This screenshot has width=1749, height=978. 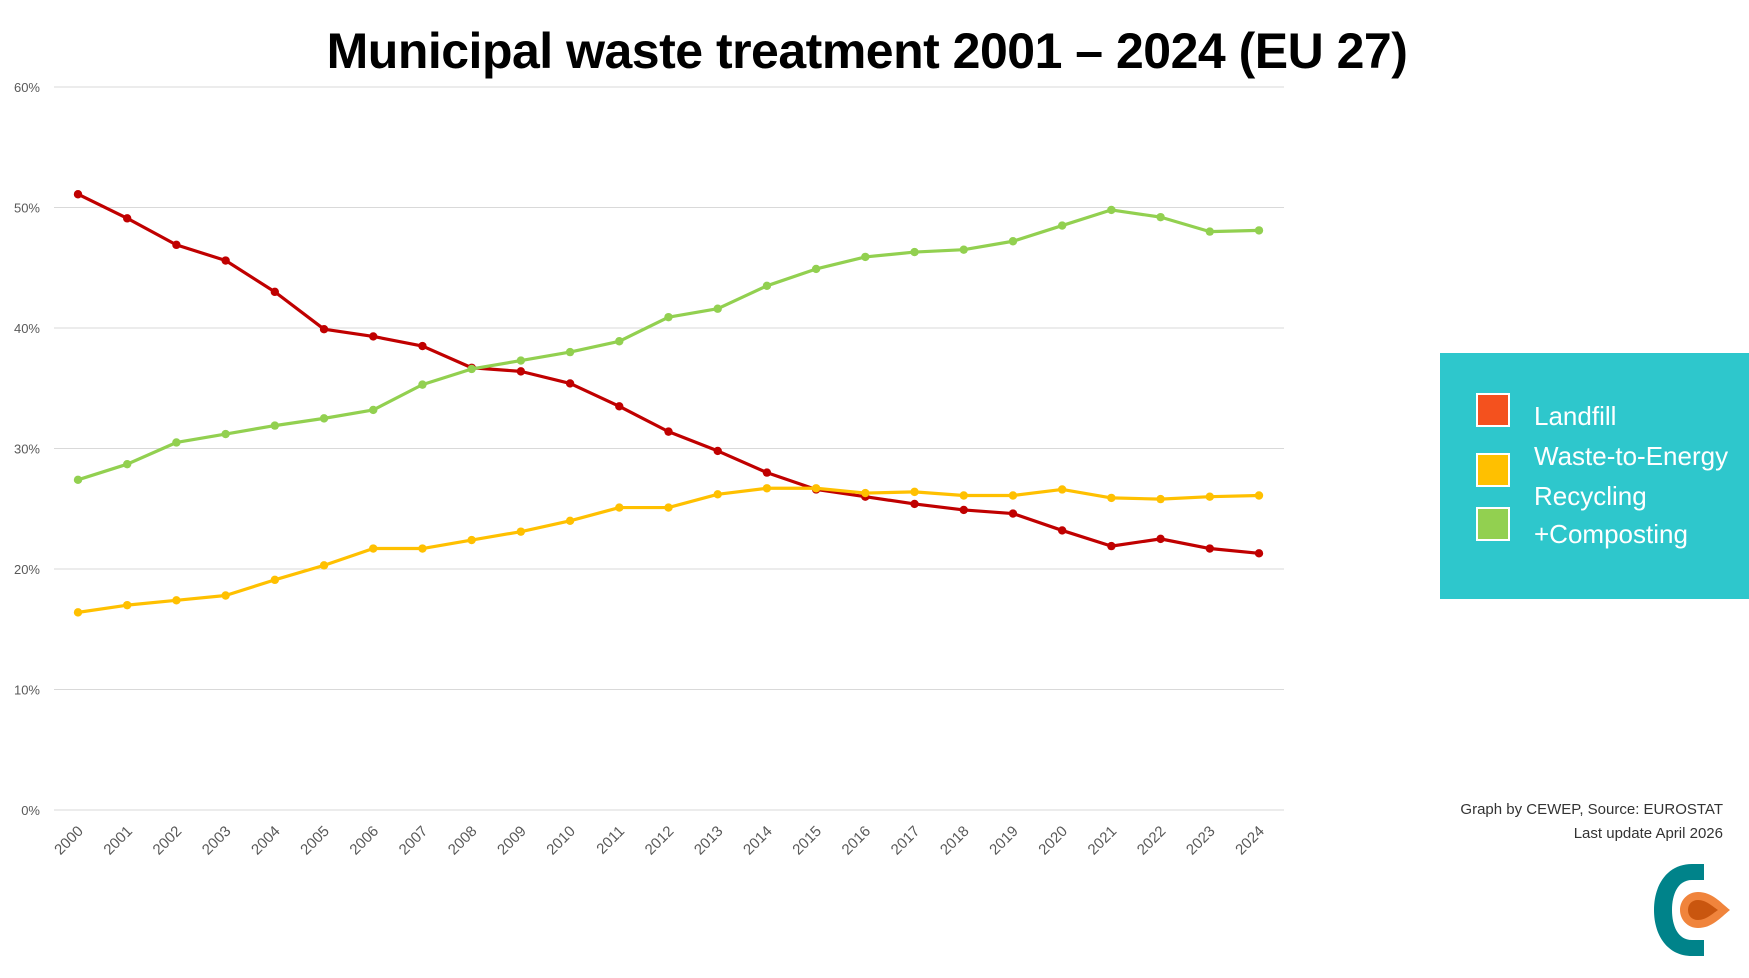 I want to click on x-tick-label: 2011, so click(x=610, y=840).